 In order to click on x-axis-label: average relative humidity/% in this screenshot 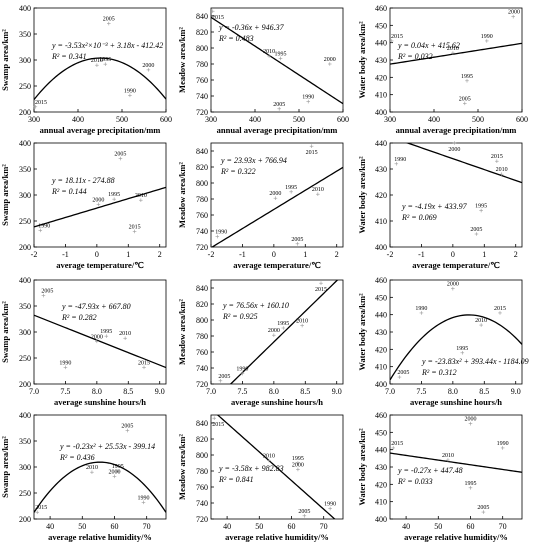, I will do `click(100, 537)`.